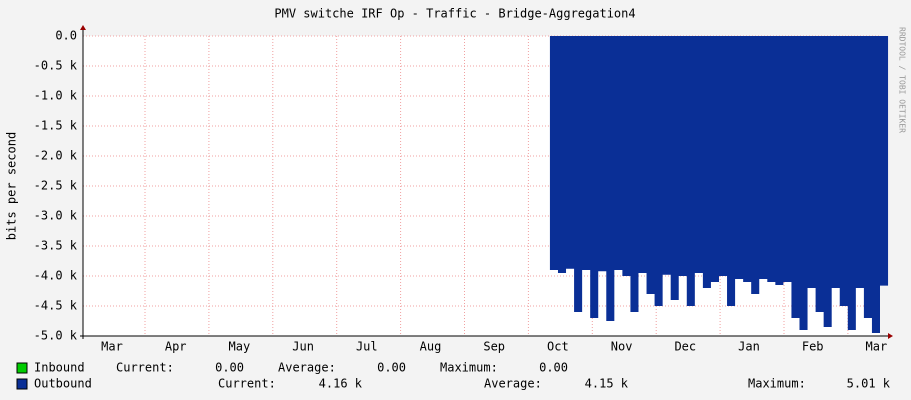  What do you see at coordinates (56, 246) in the screenshot?
I see `y-tick-label: -3.5 k` at bounding box center [56, 246].